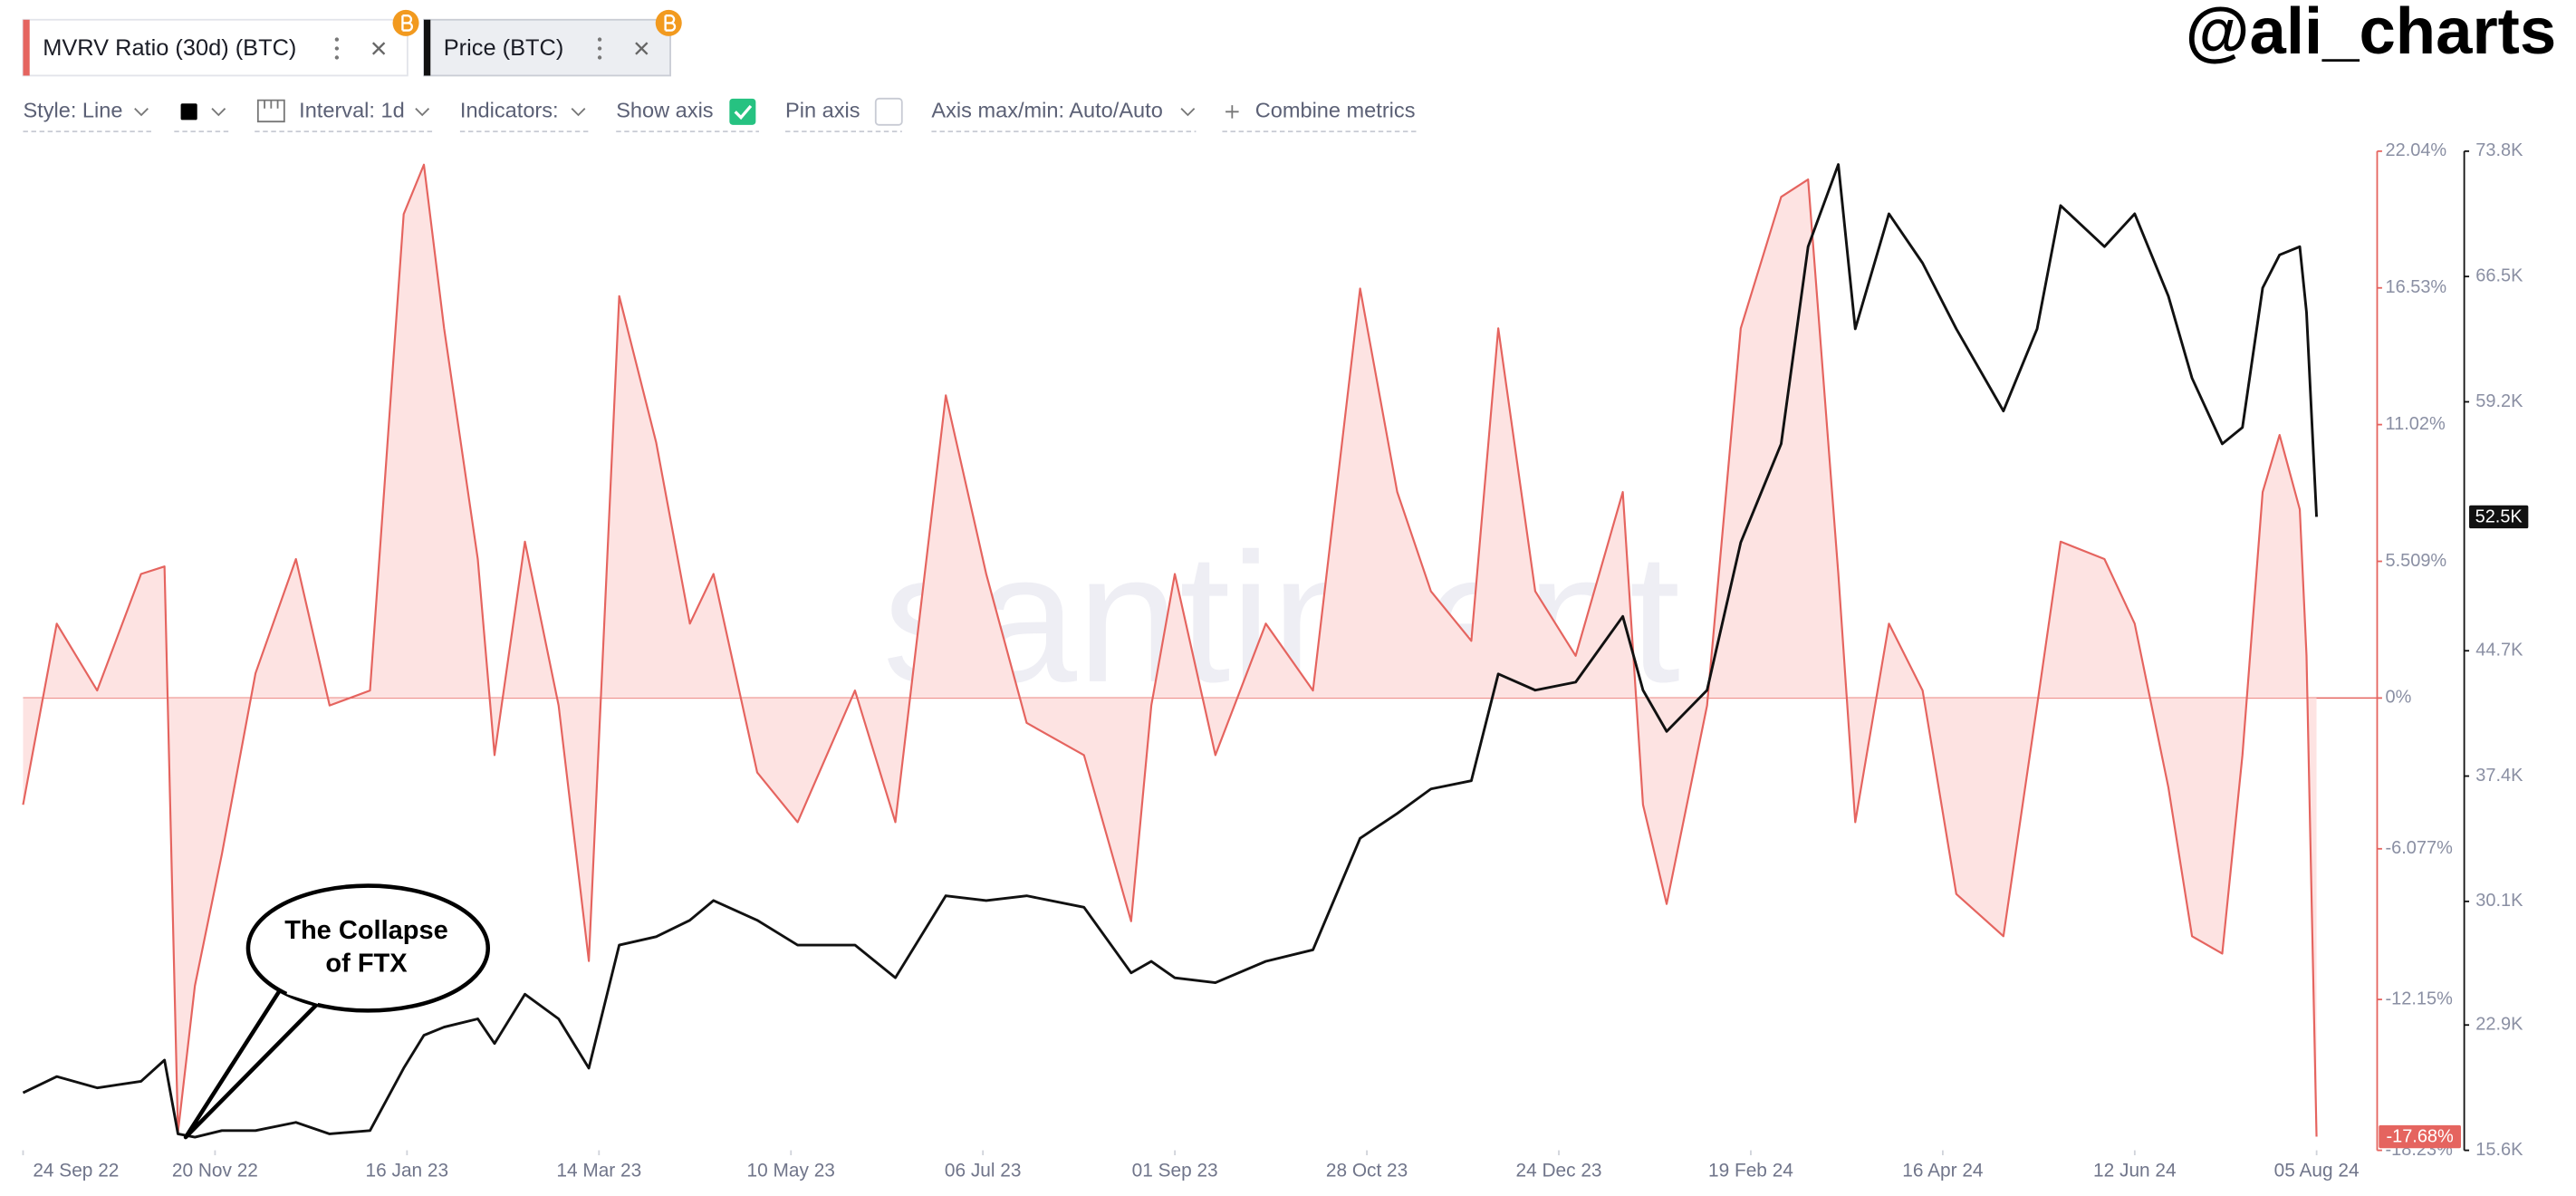  Describe the element at coordinates (2499, 650) in the screenshot. I see `y2-tick-label: 44.7K` at that location.